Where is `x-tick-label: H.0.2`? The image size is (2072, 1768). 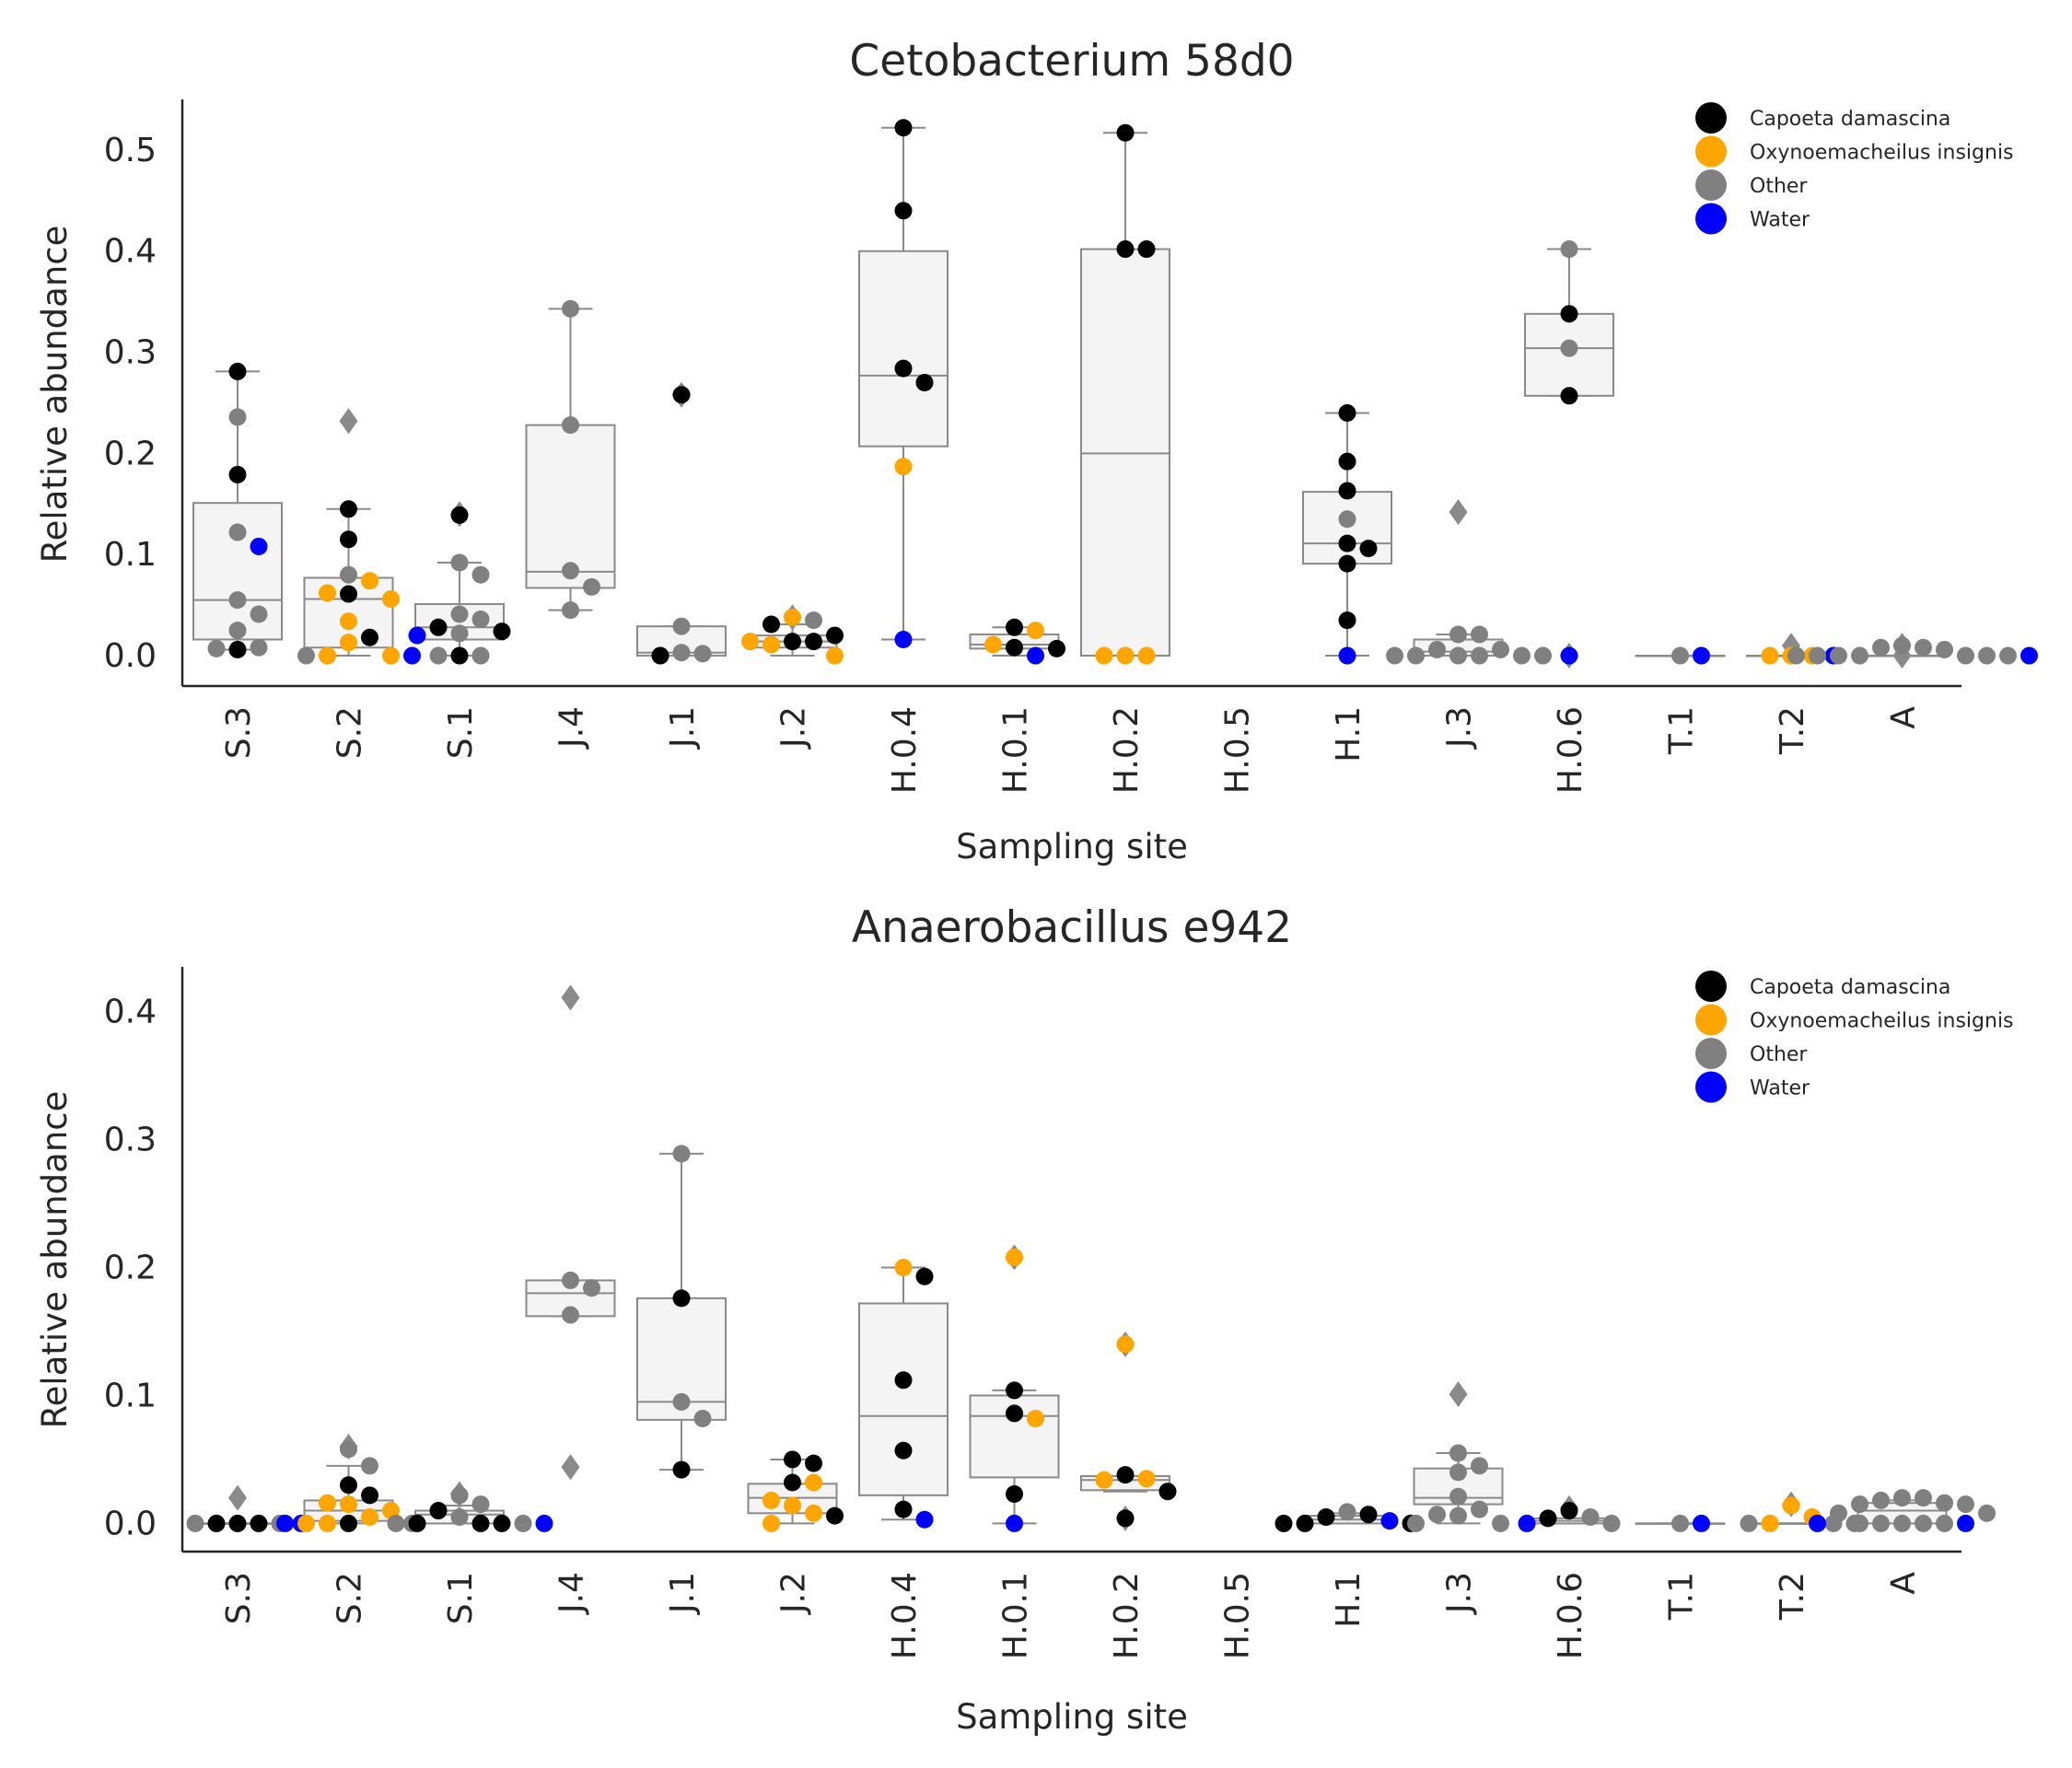 x-tick-label: H.0.2 is located at coordinates (1127, 1615).